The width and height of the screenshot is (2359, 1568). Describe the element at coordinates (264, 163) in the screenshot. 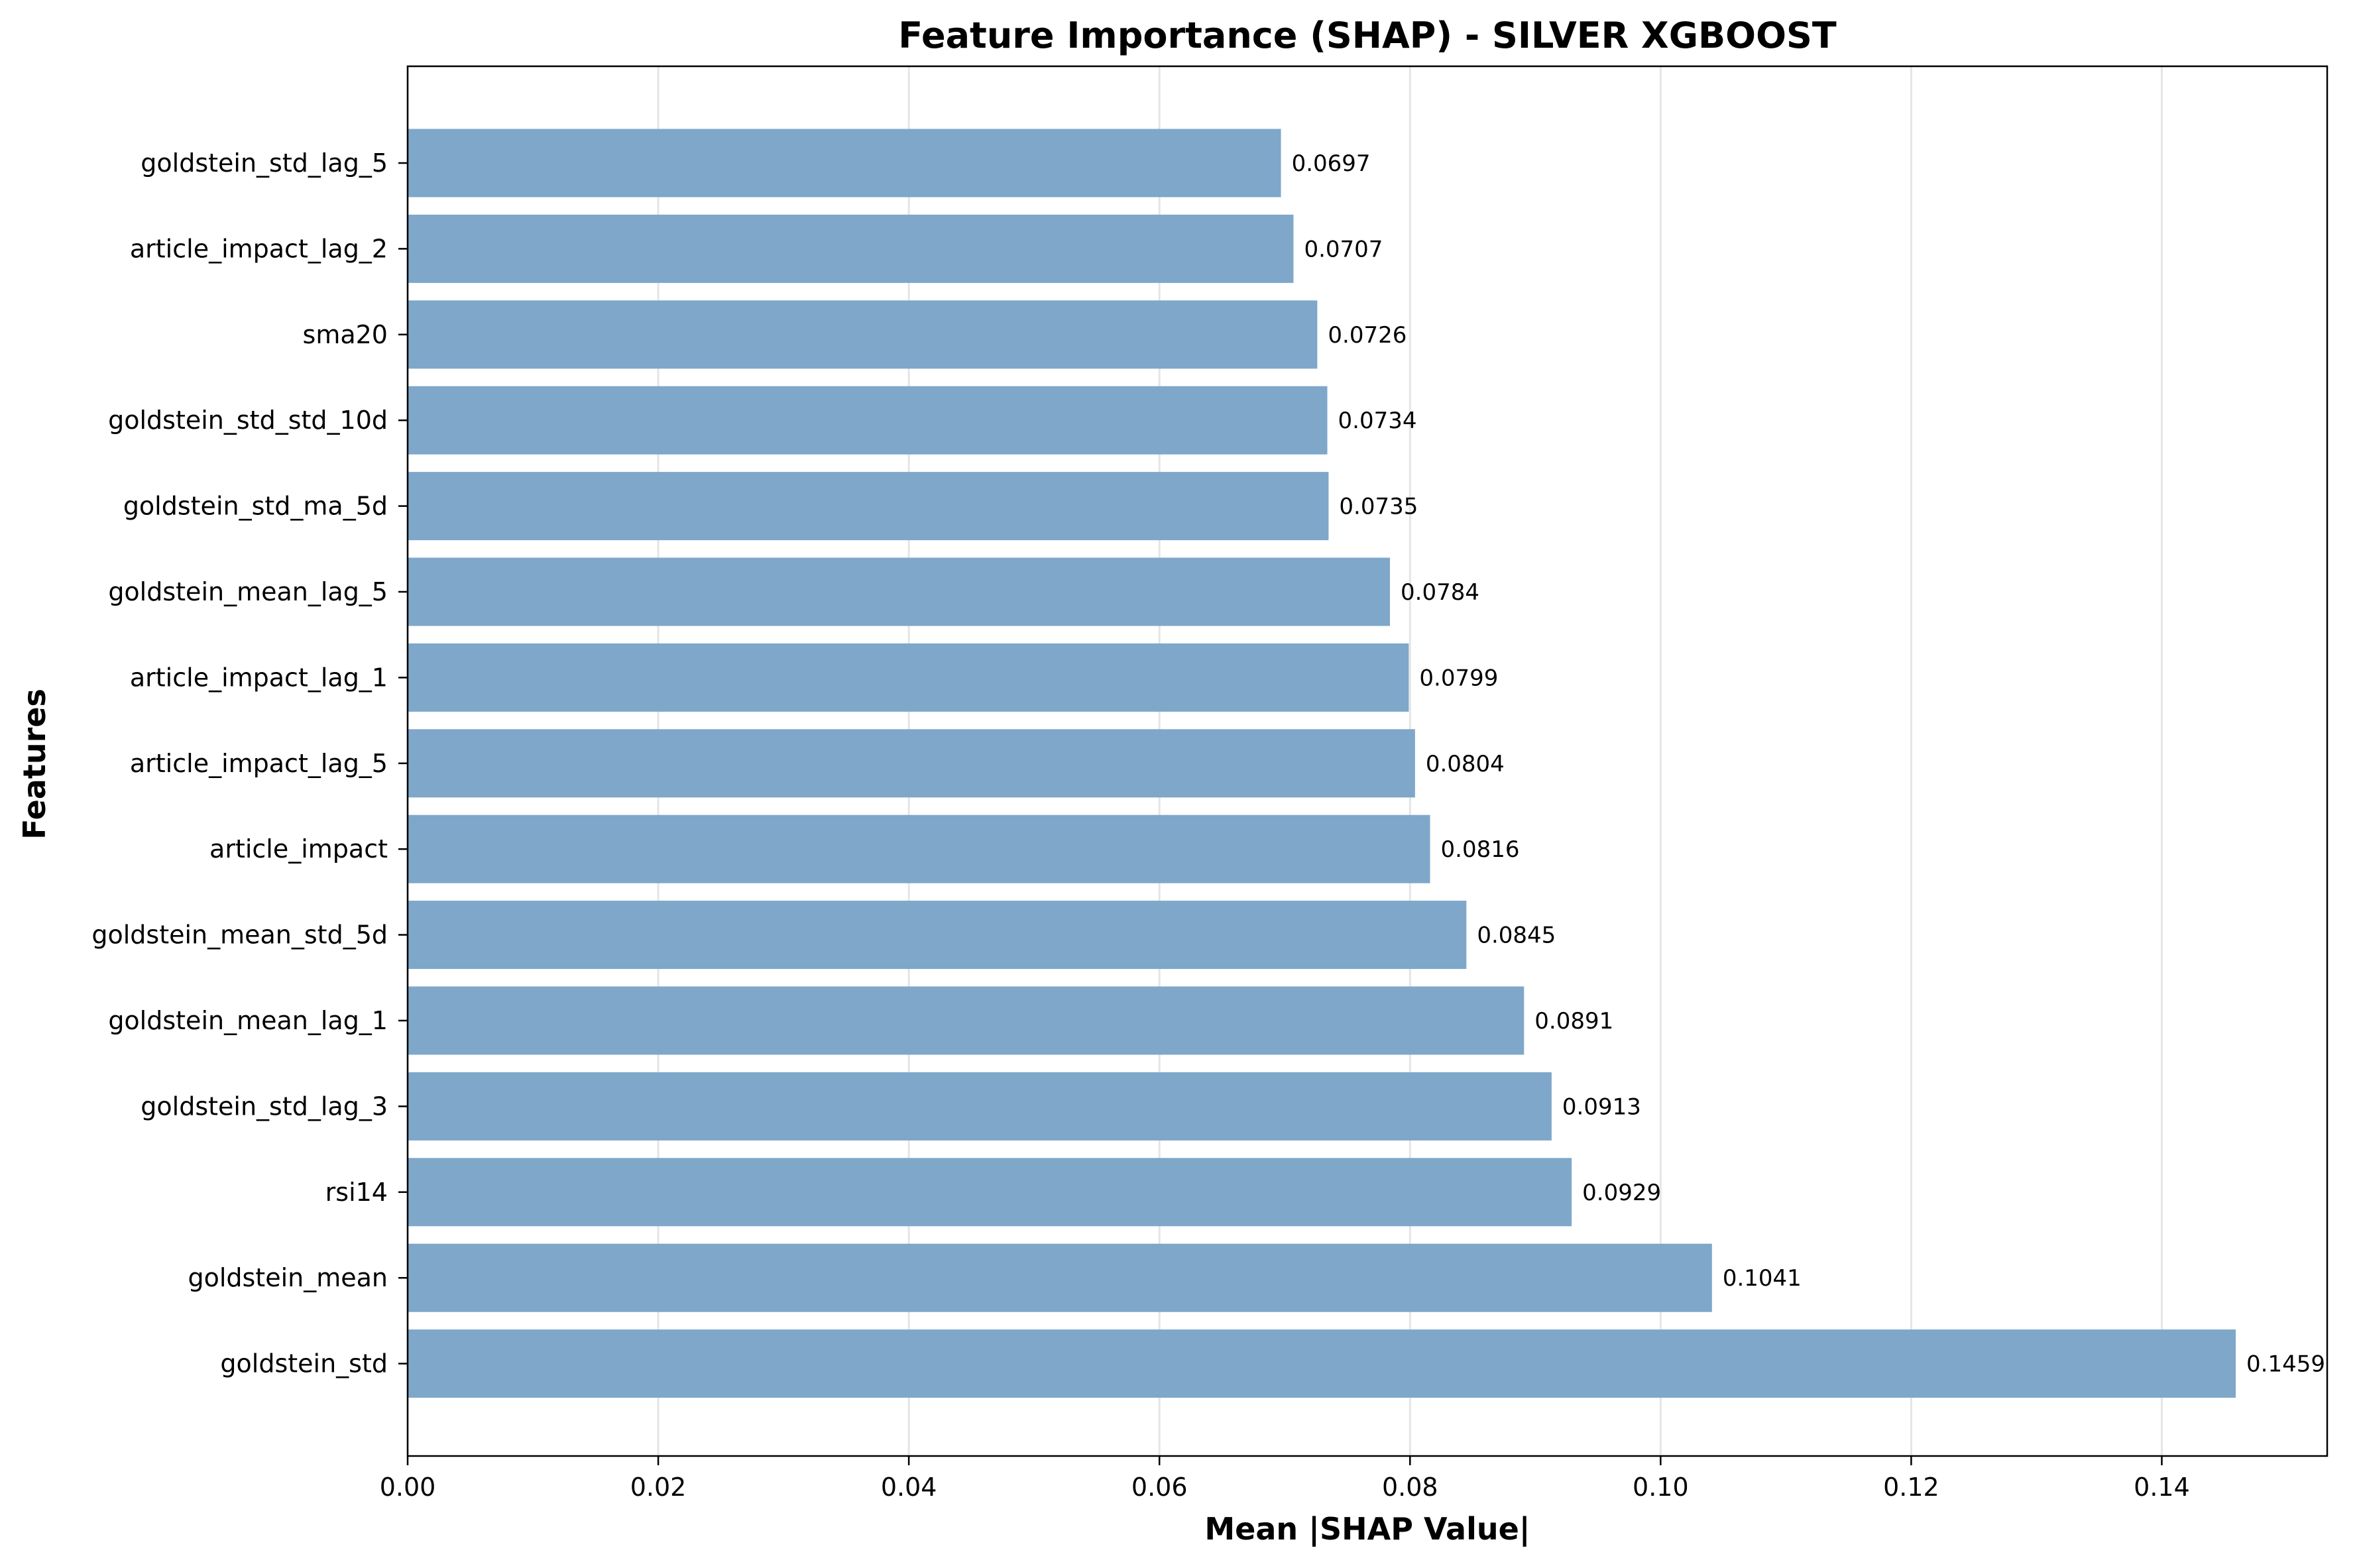

I see `y-tick-label: goldstein_std_lag_5` at that location.